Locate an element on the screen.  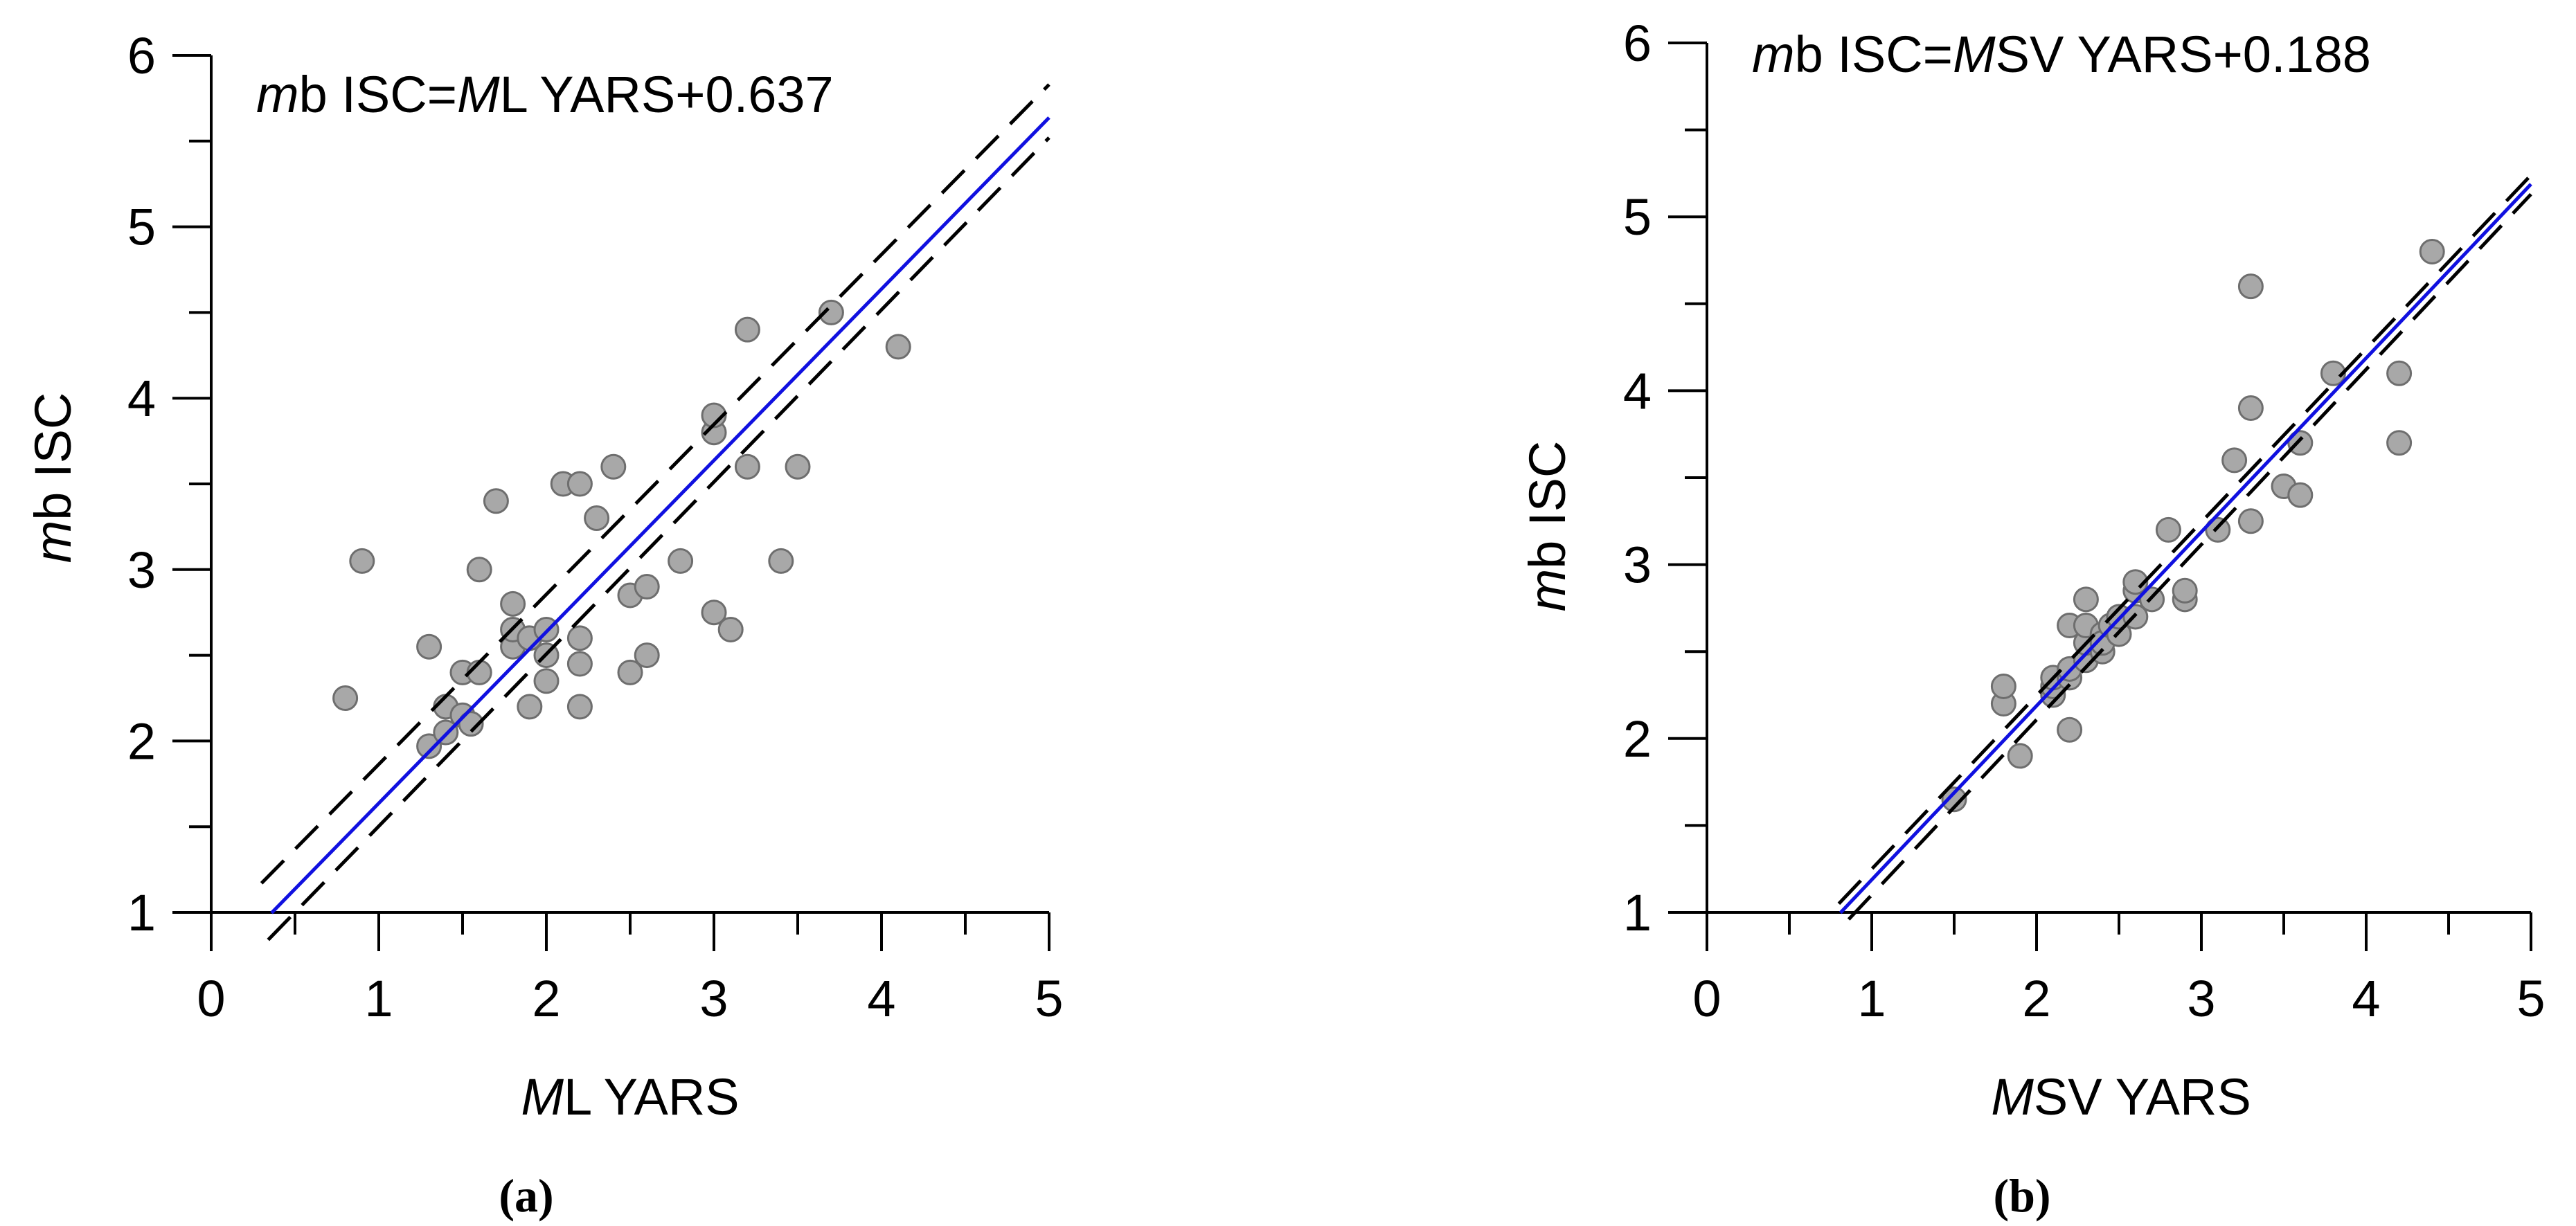
x-tick-label-b-0: 0 is located at coordinates (1706, 998).